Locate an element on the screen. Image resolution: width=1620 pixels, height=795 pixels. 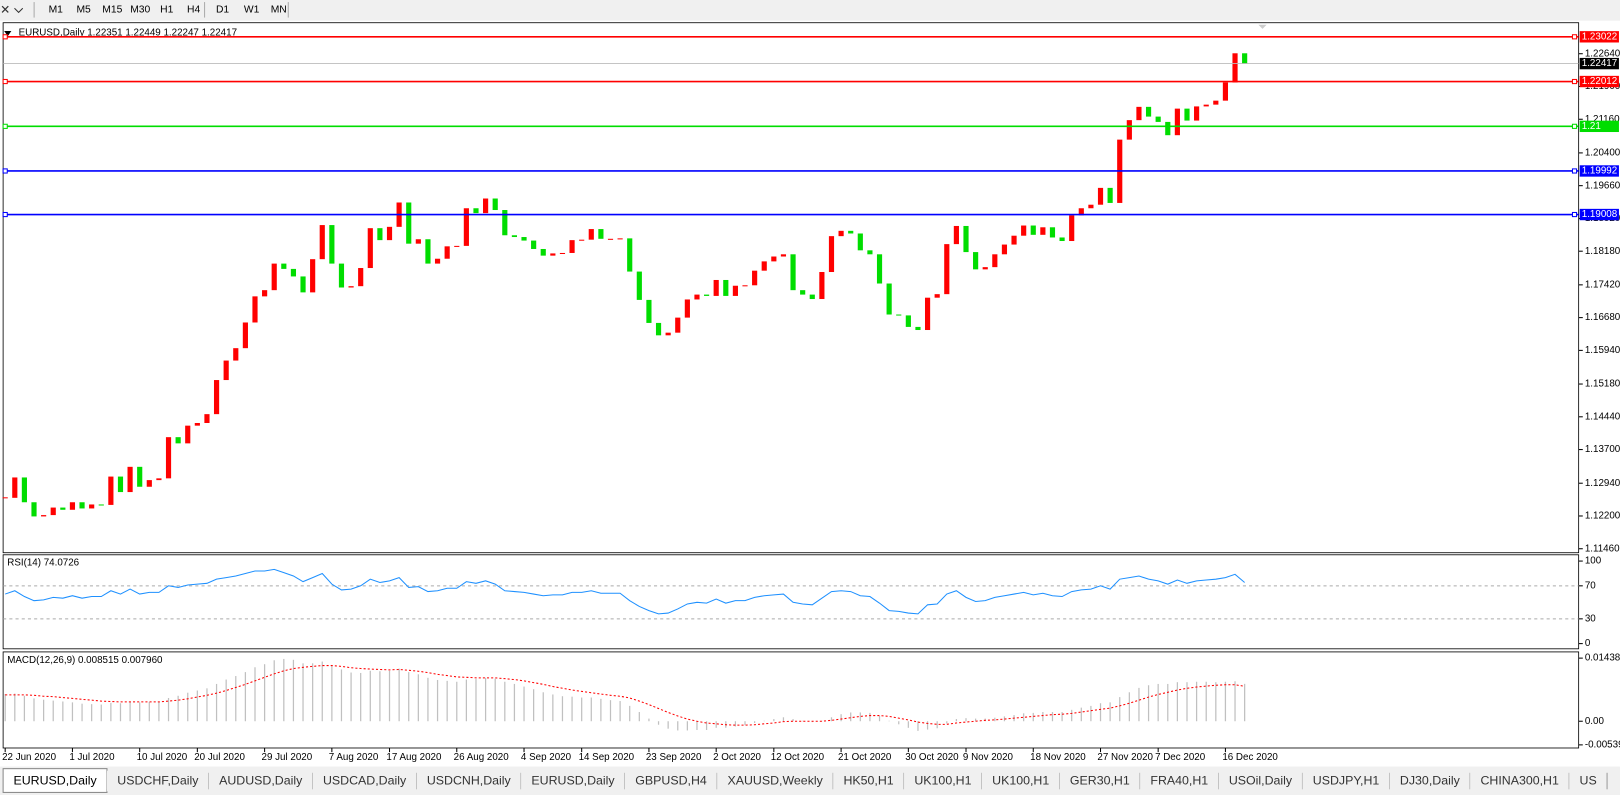
timeframe-button: M30 is located at coordinates (140, 10).